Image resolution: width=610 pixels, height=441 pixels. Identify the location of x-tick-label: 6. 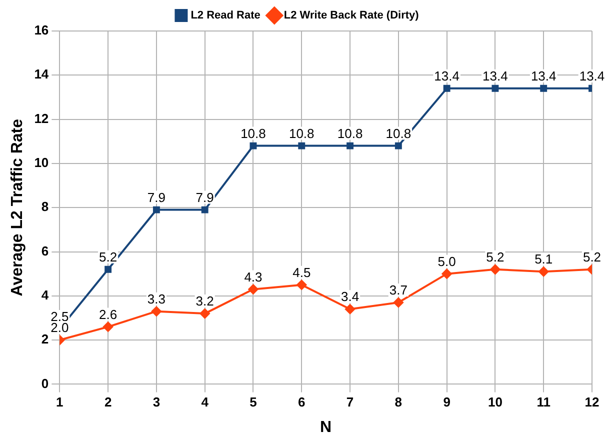
(302, 402).